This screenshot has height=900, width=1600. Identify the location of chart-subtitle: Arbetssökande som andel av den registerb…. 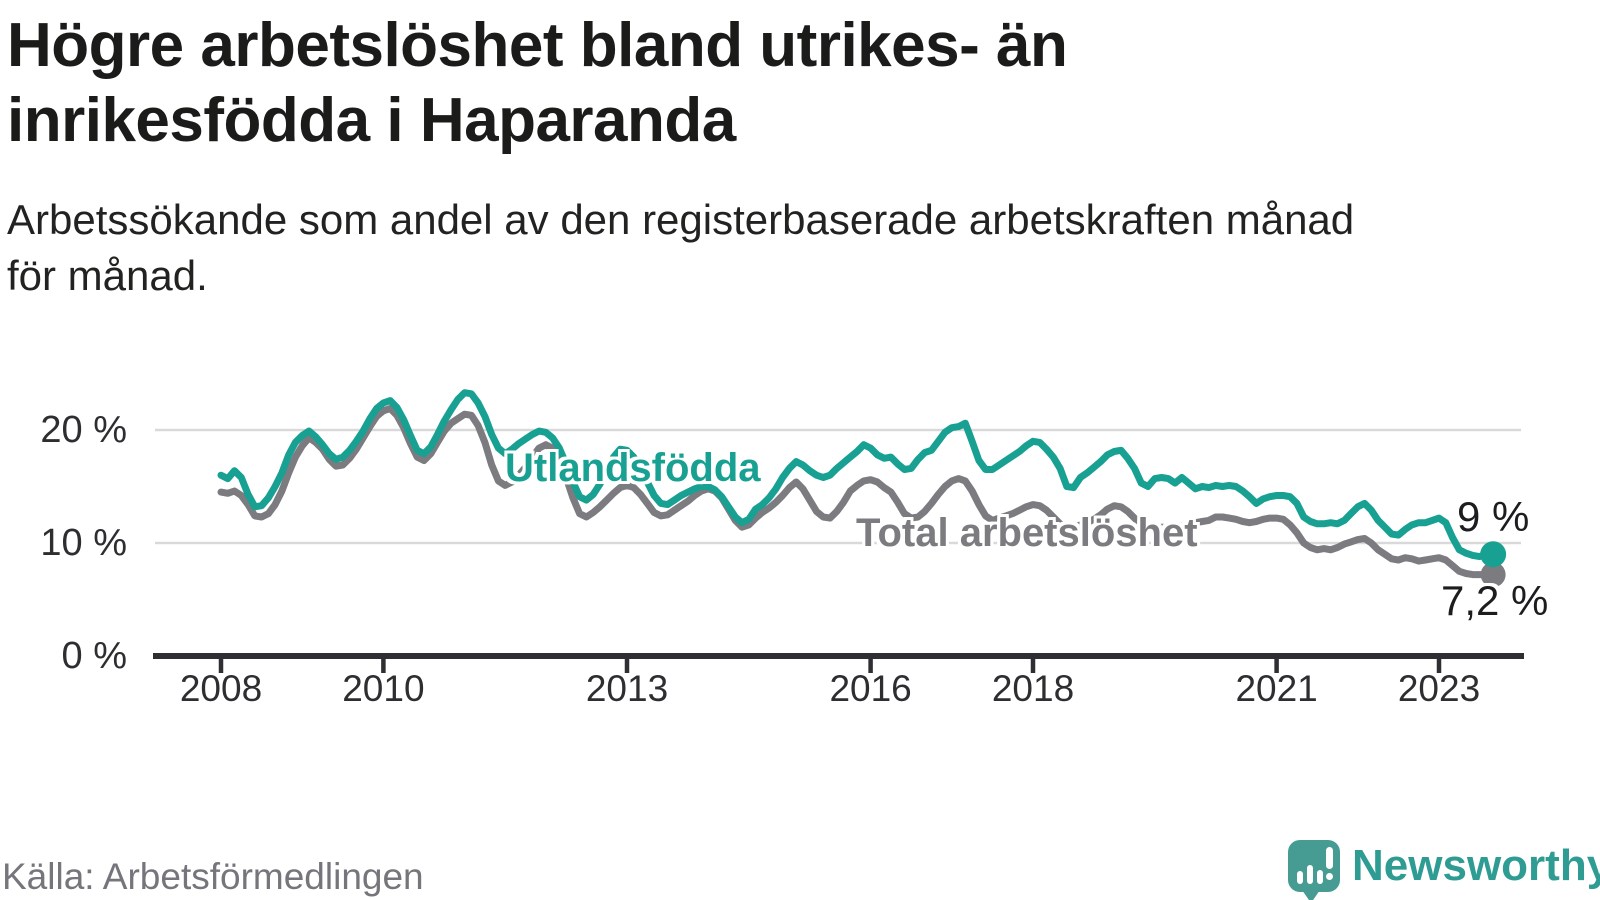
(787, 248).